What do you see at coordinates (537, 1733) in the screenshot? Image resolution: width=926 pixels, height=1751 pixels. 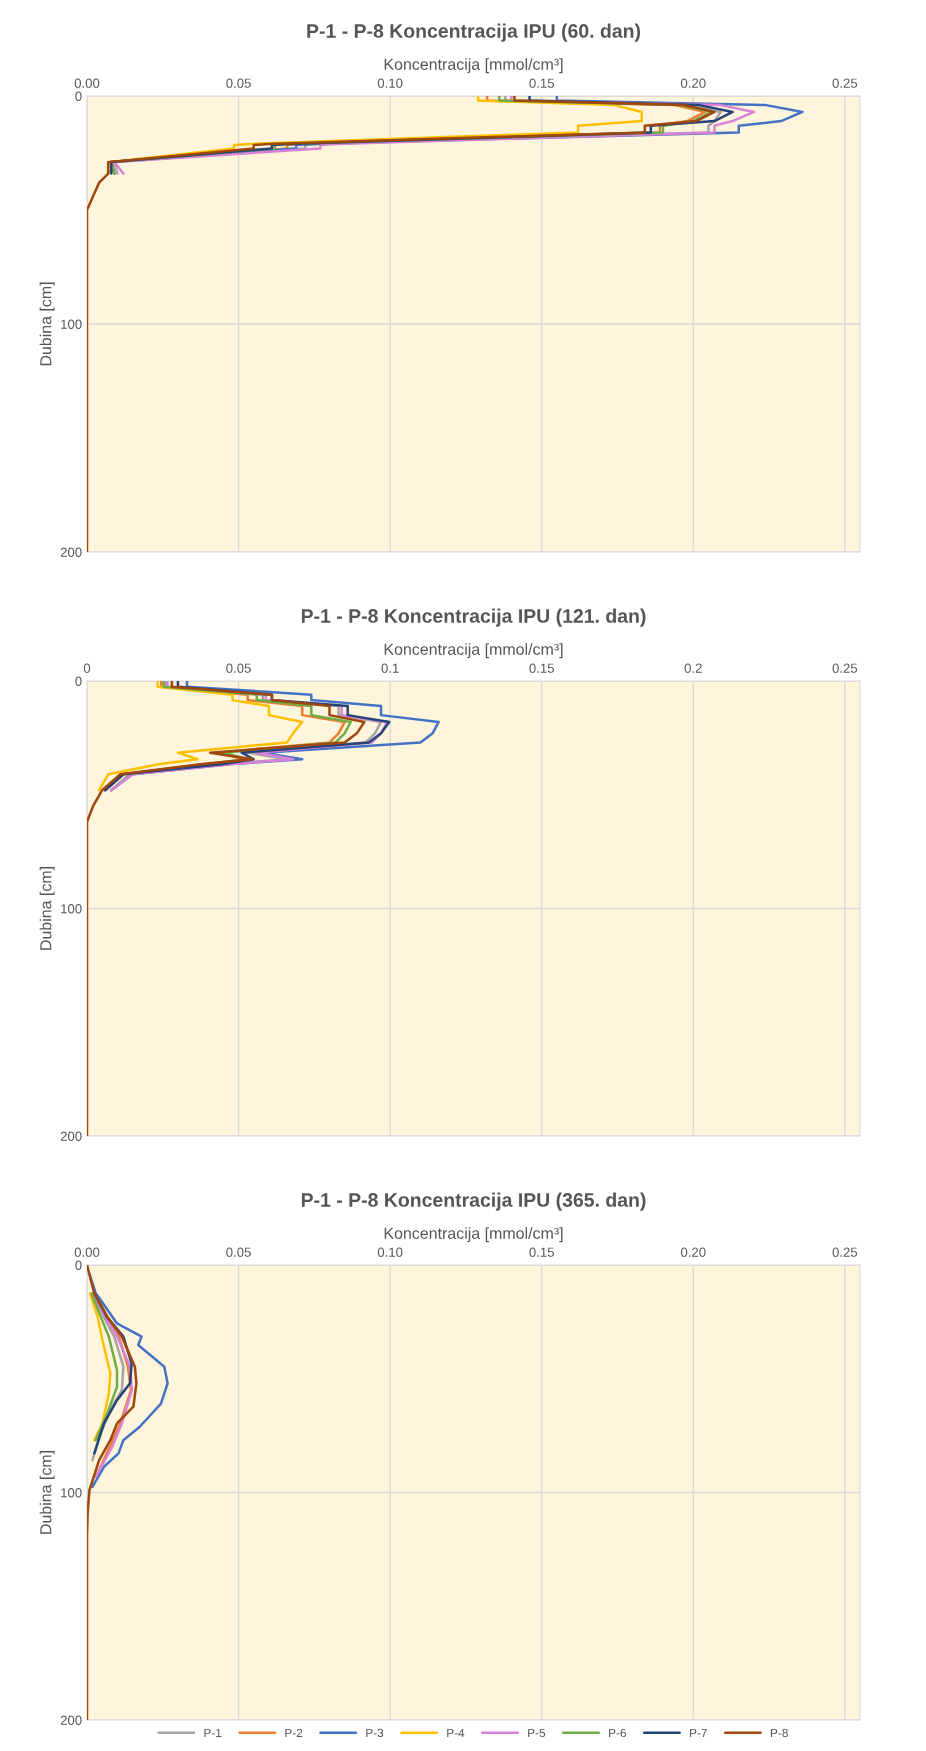 I see `legend-label: P-5` at bounding box center [537, 1733].